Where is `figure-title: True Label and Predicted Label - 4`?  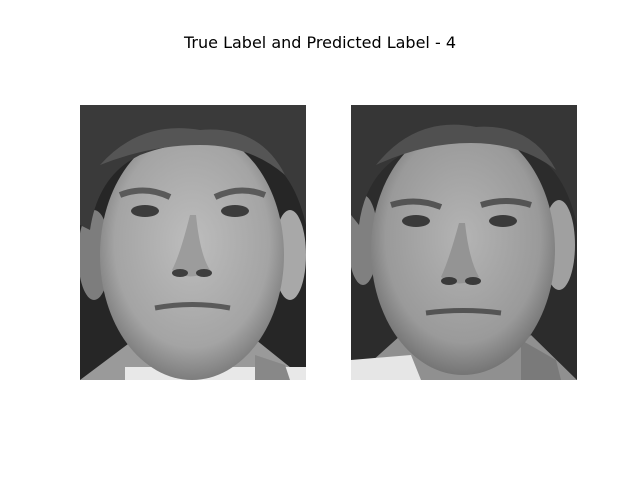 figure-title: True Label and Predicted Label - 4 is located at coordinates (320, 42).